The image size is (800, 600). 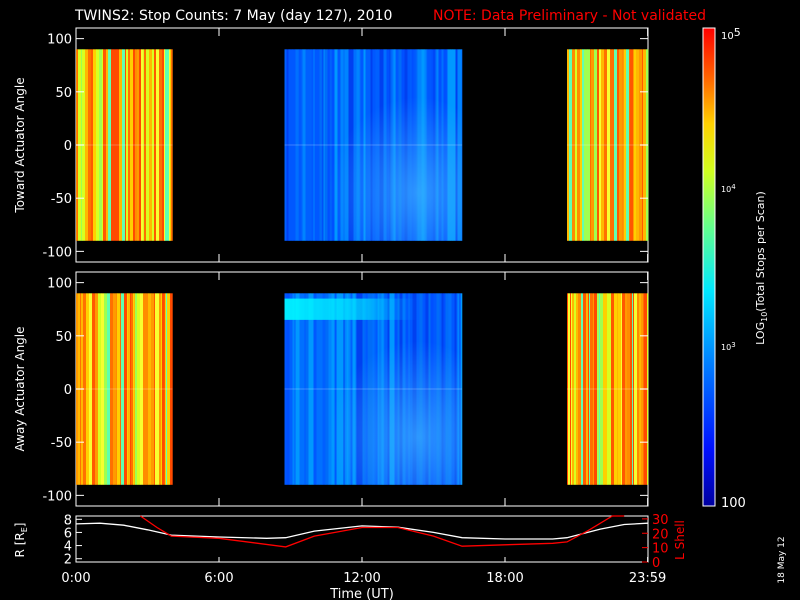 What do you see at coordinates (761, 268) in the screenshot?
I see `colorbar-label: LOG10(Total Stops per Scan)` at bounding box center [761, 268].